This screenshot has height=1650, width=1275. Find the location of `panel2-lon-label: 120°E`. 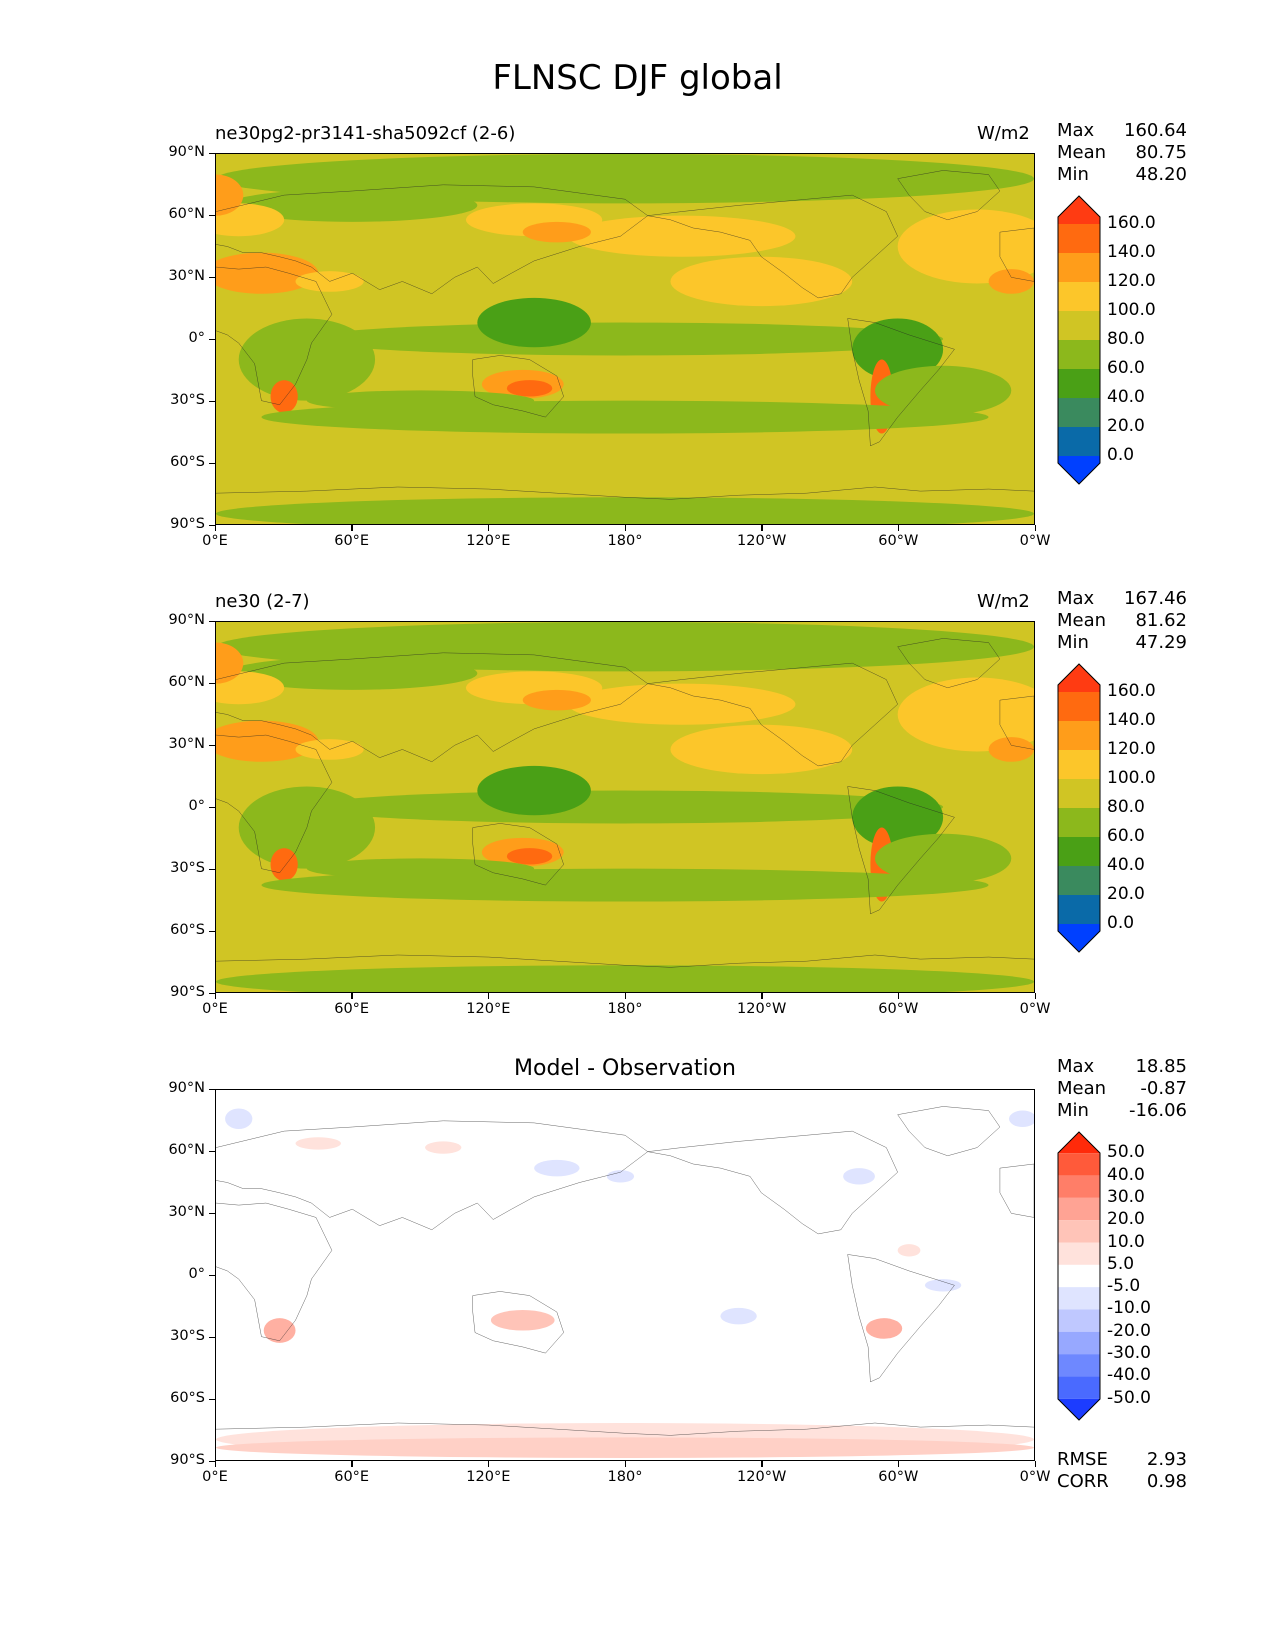

panel2-lon-label: 120°E is located at coordinates (488, 1009).